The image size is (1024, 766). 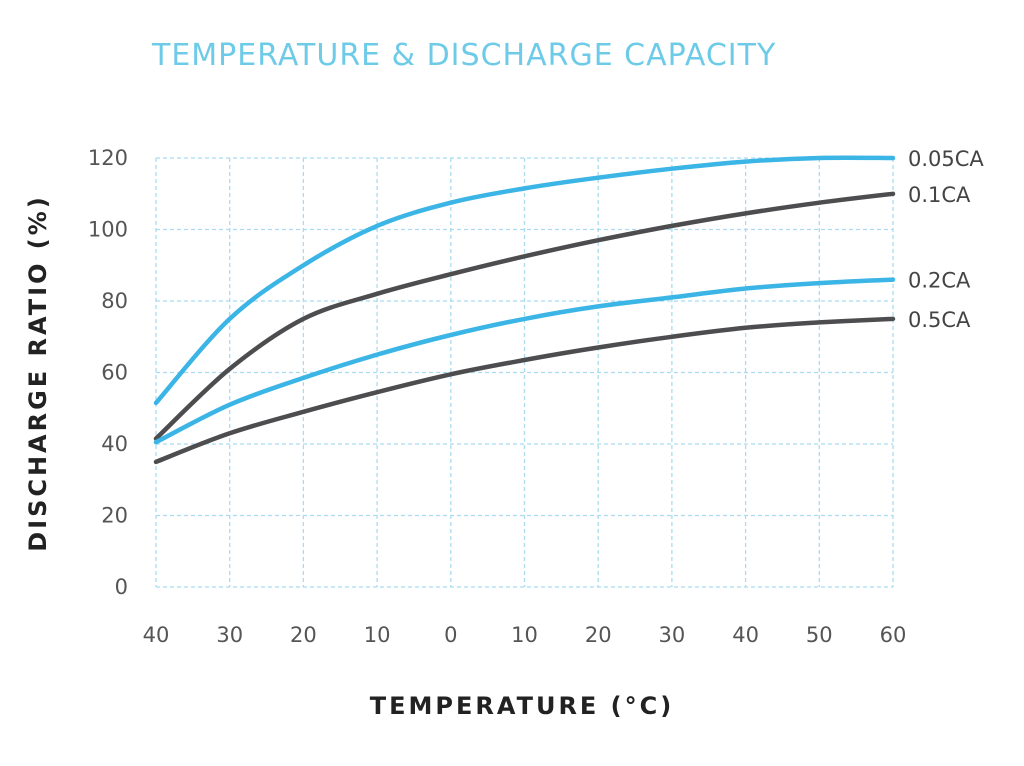 I want to click on series-labels: 0.05CA 0.1CA 0.2CA 0.5CA, so click(x=946, y=239).